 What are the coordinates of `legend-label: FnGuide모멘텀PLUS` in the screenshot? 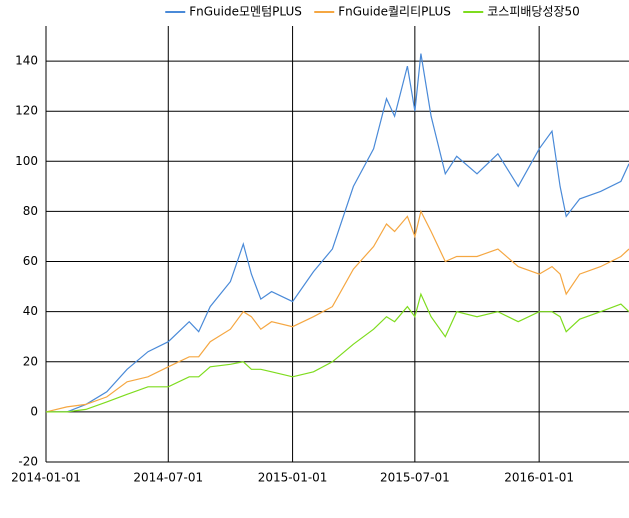 It's located at (245, 12).